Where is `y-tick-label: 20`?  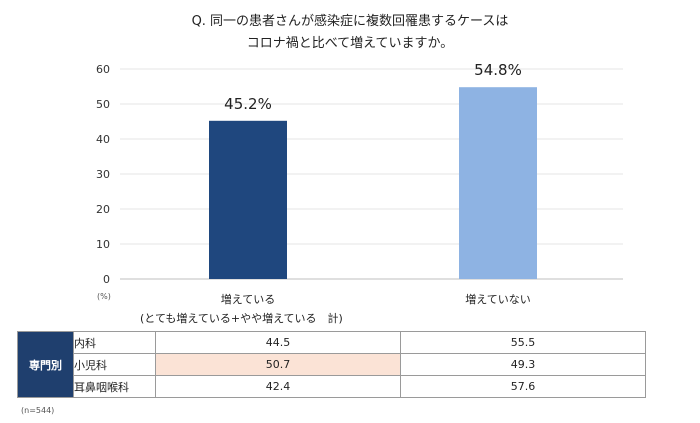 y-tick-label: 20 is located at coordinates (103, 209).